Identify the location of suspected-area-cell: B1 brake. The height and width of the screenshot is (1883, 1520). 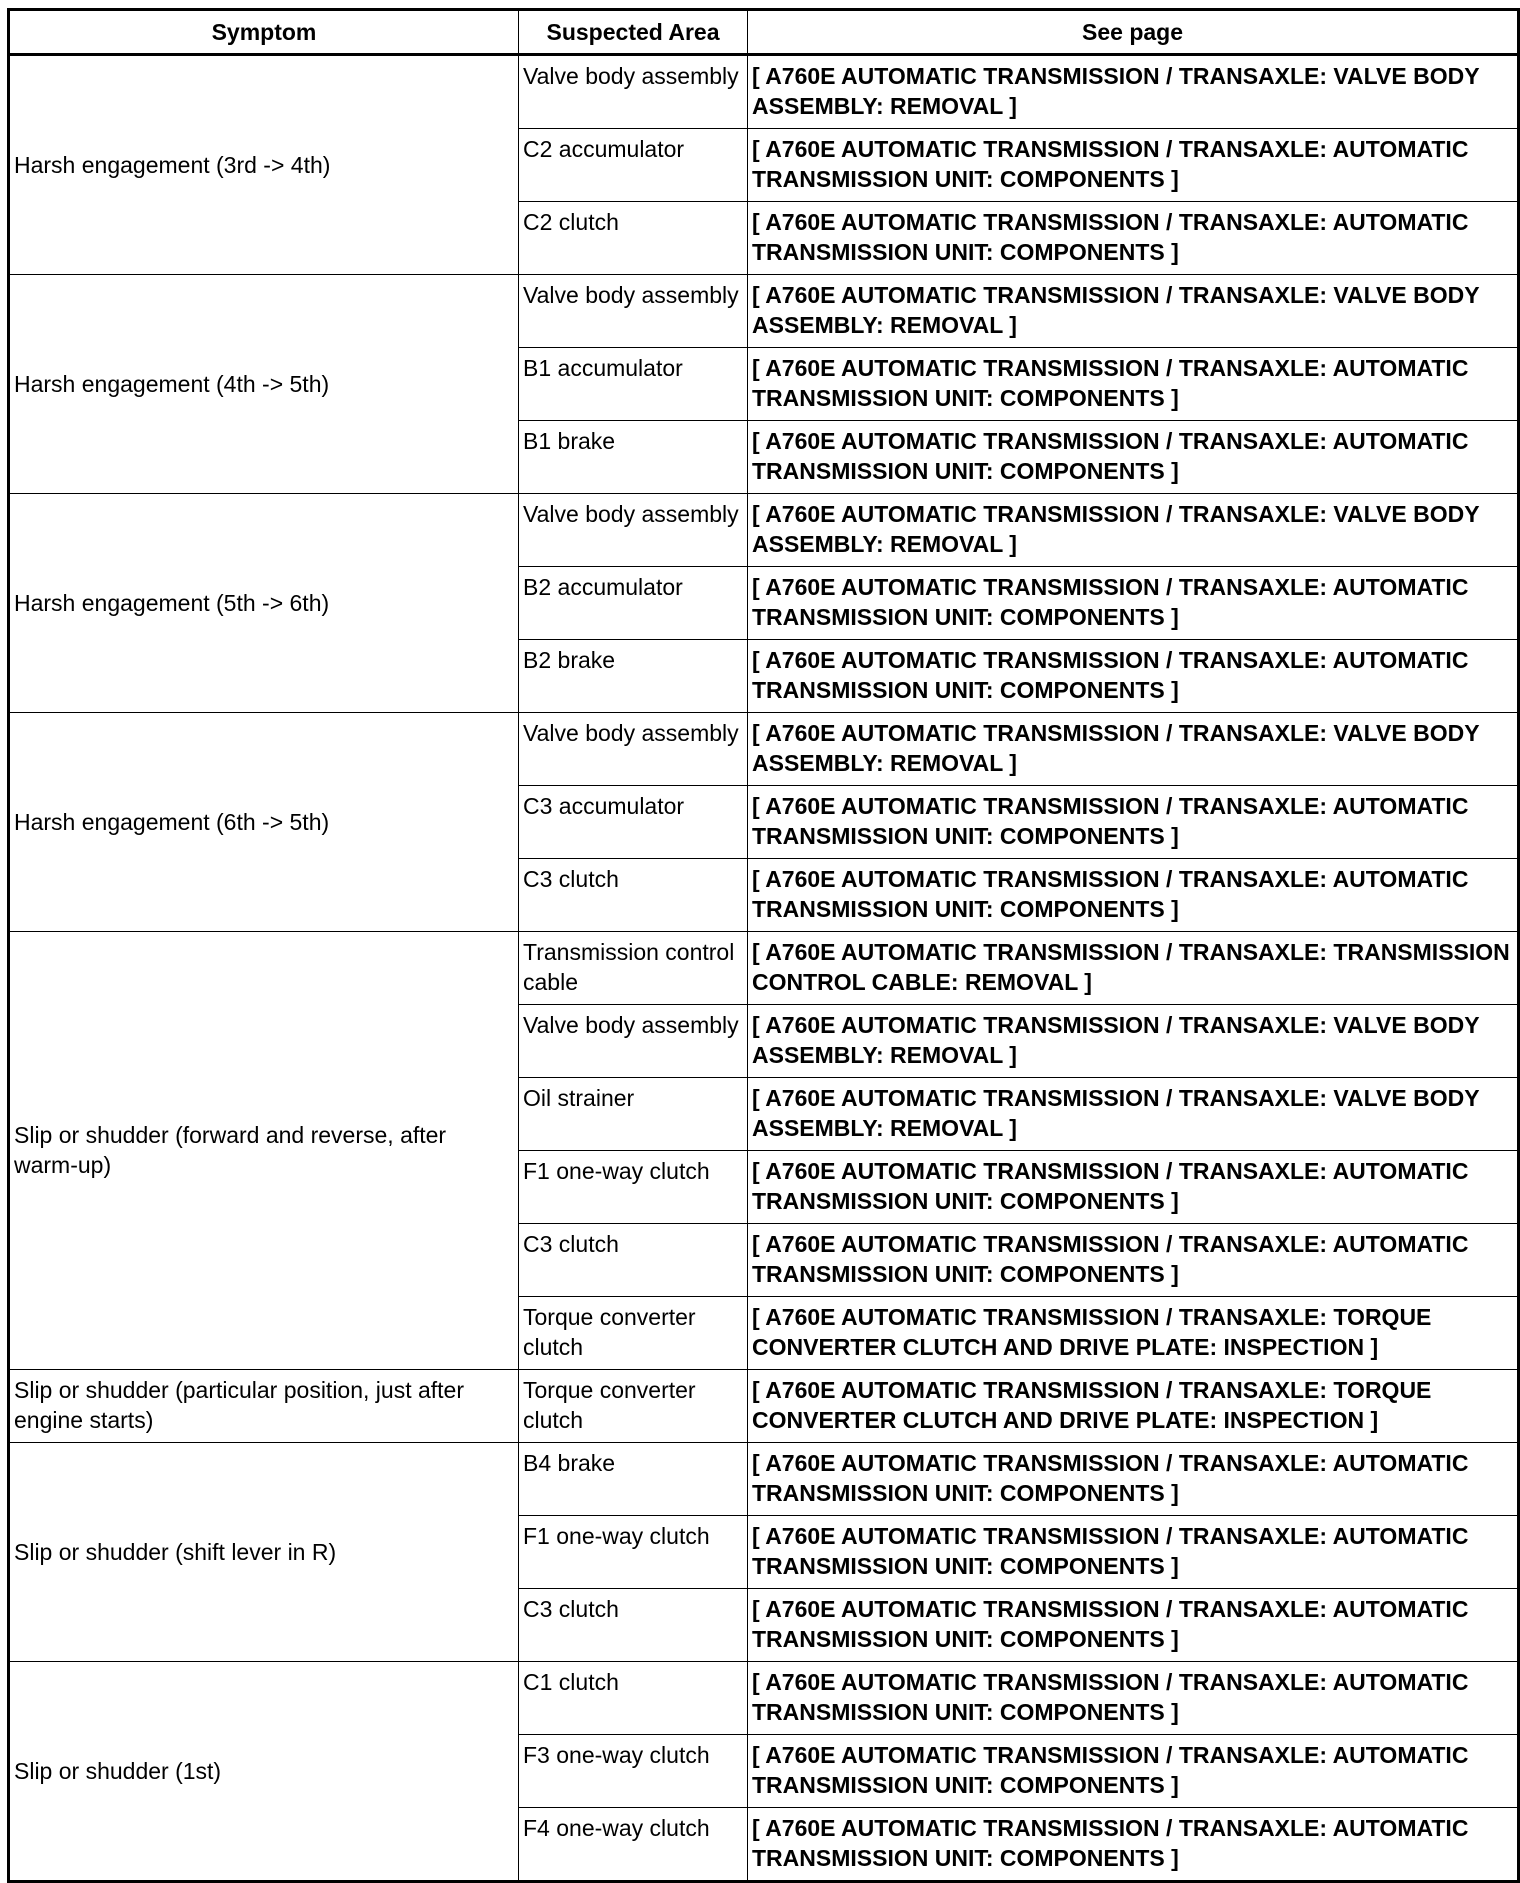
(633, 457).